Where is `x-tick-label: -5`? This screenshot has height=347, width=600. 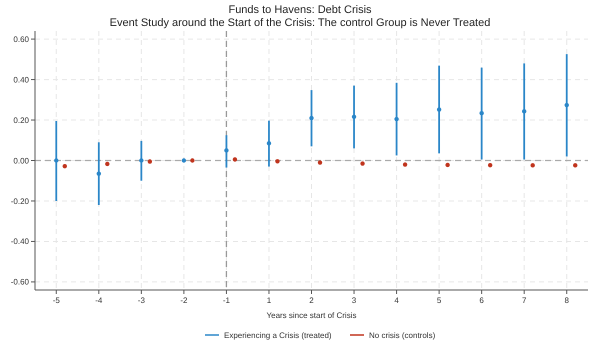
x-tick-label: -5 is located at coordinates (56, 300).